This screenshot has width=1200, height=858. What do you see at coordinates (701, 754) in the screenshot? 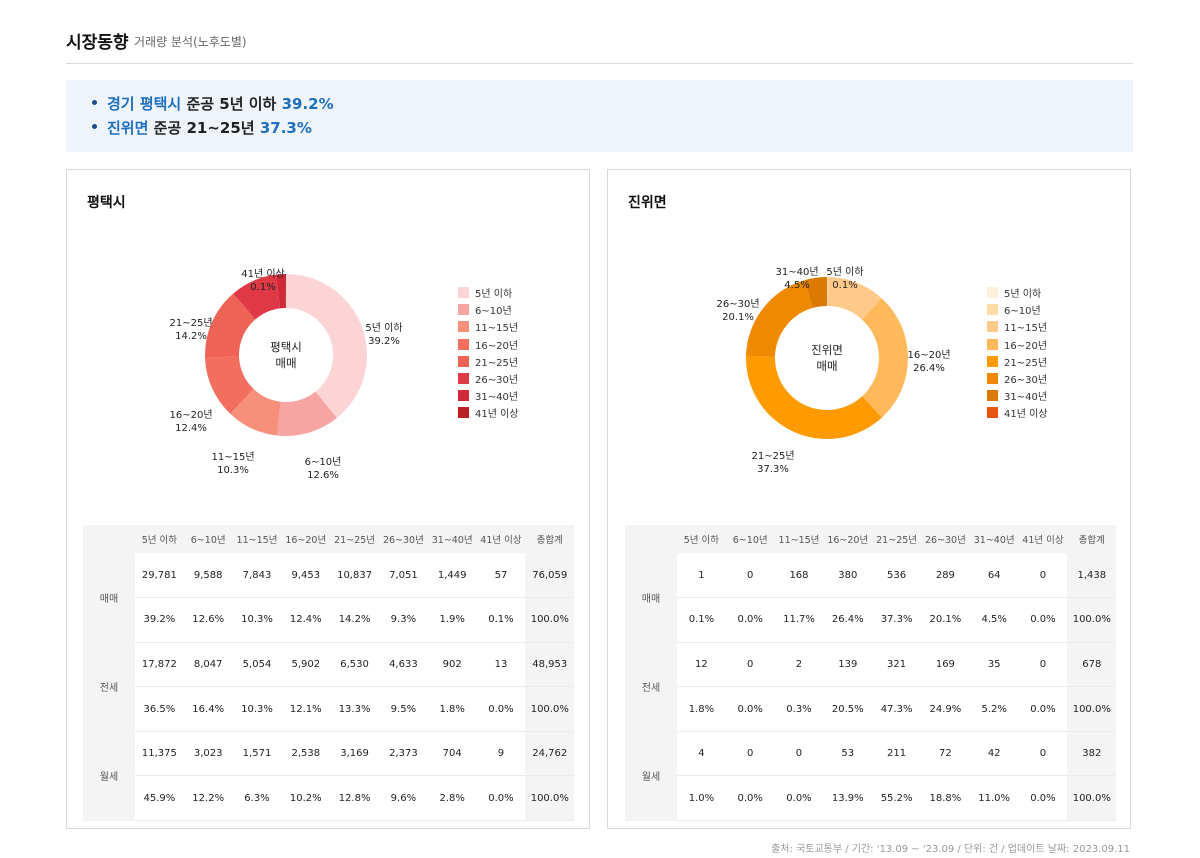
I see `table-cell: 4` at bounding box center [701, 754].